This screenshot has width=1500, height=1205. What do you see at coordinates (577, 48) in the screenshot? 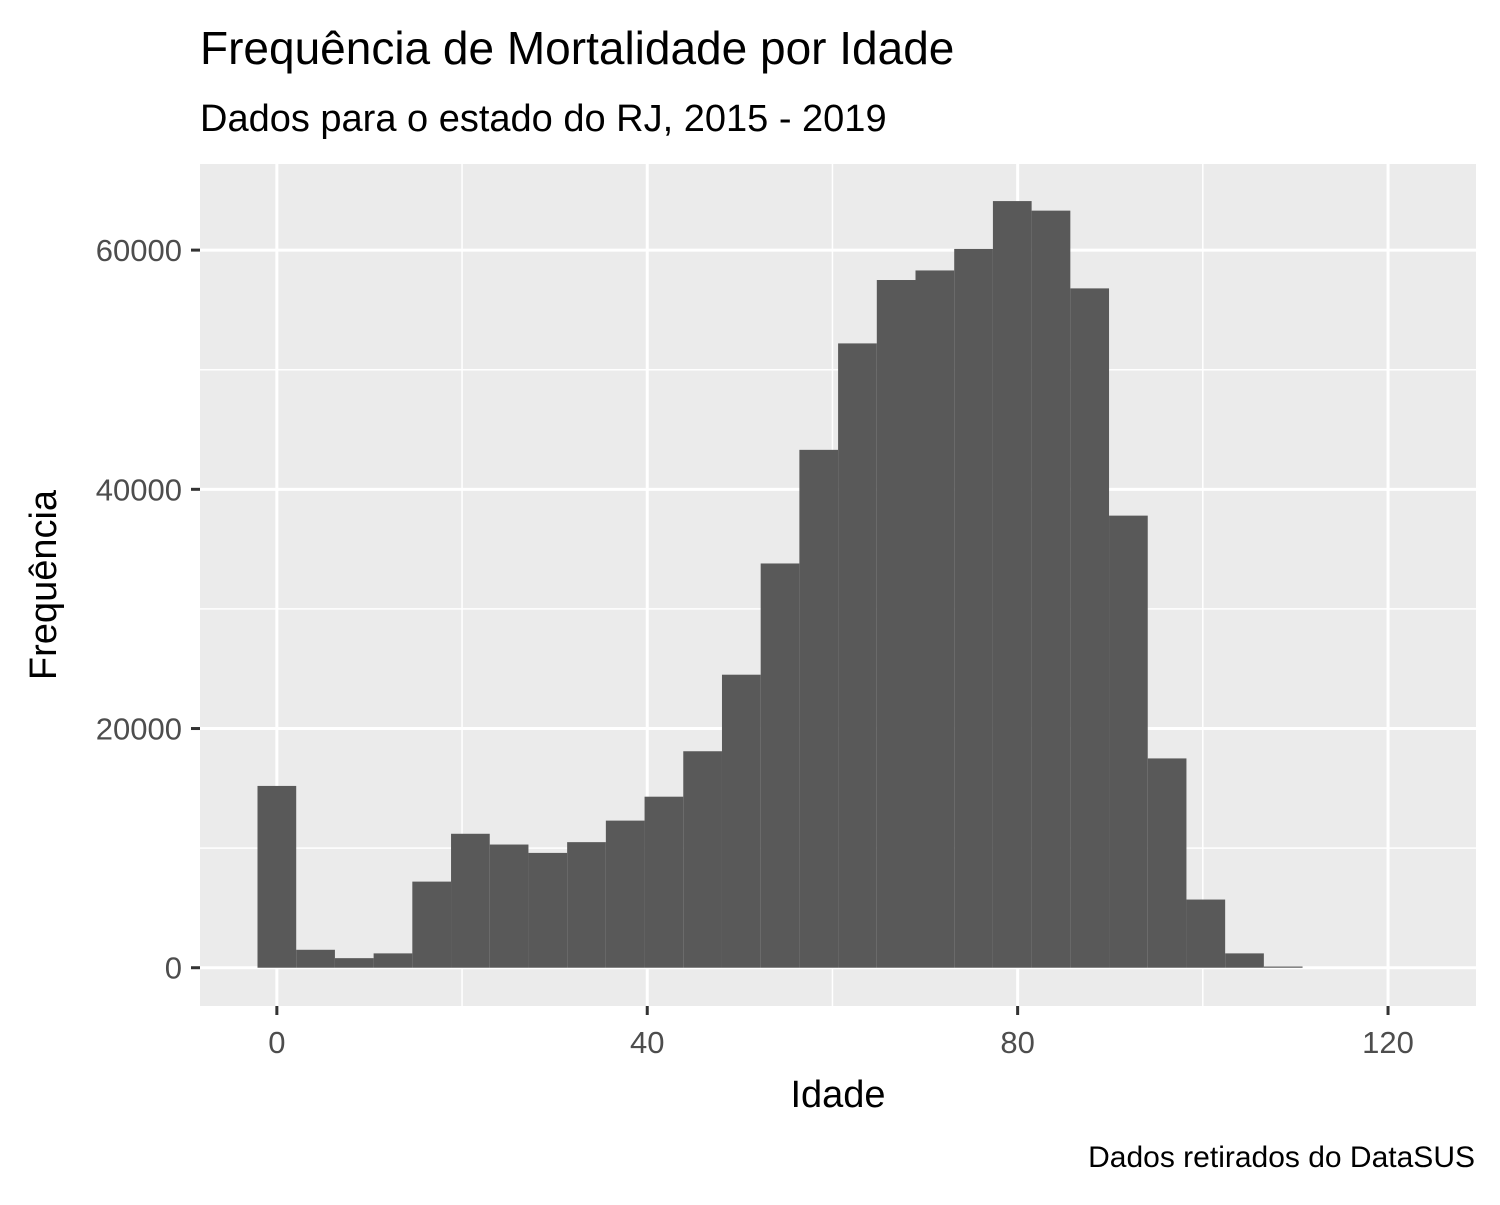
I see `chart-title: Frequência de Mortalidade por Idade` at bounding box center [577, 48].